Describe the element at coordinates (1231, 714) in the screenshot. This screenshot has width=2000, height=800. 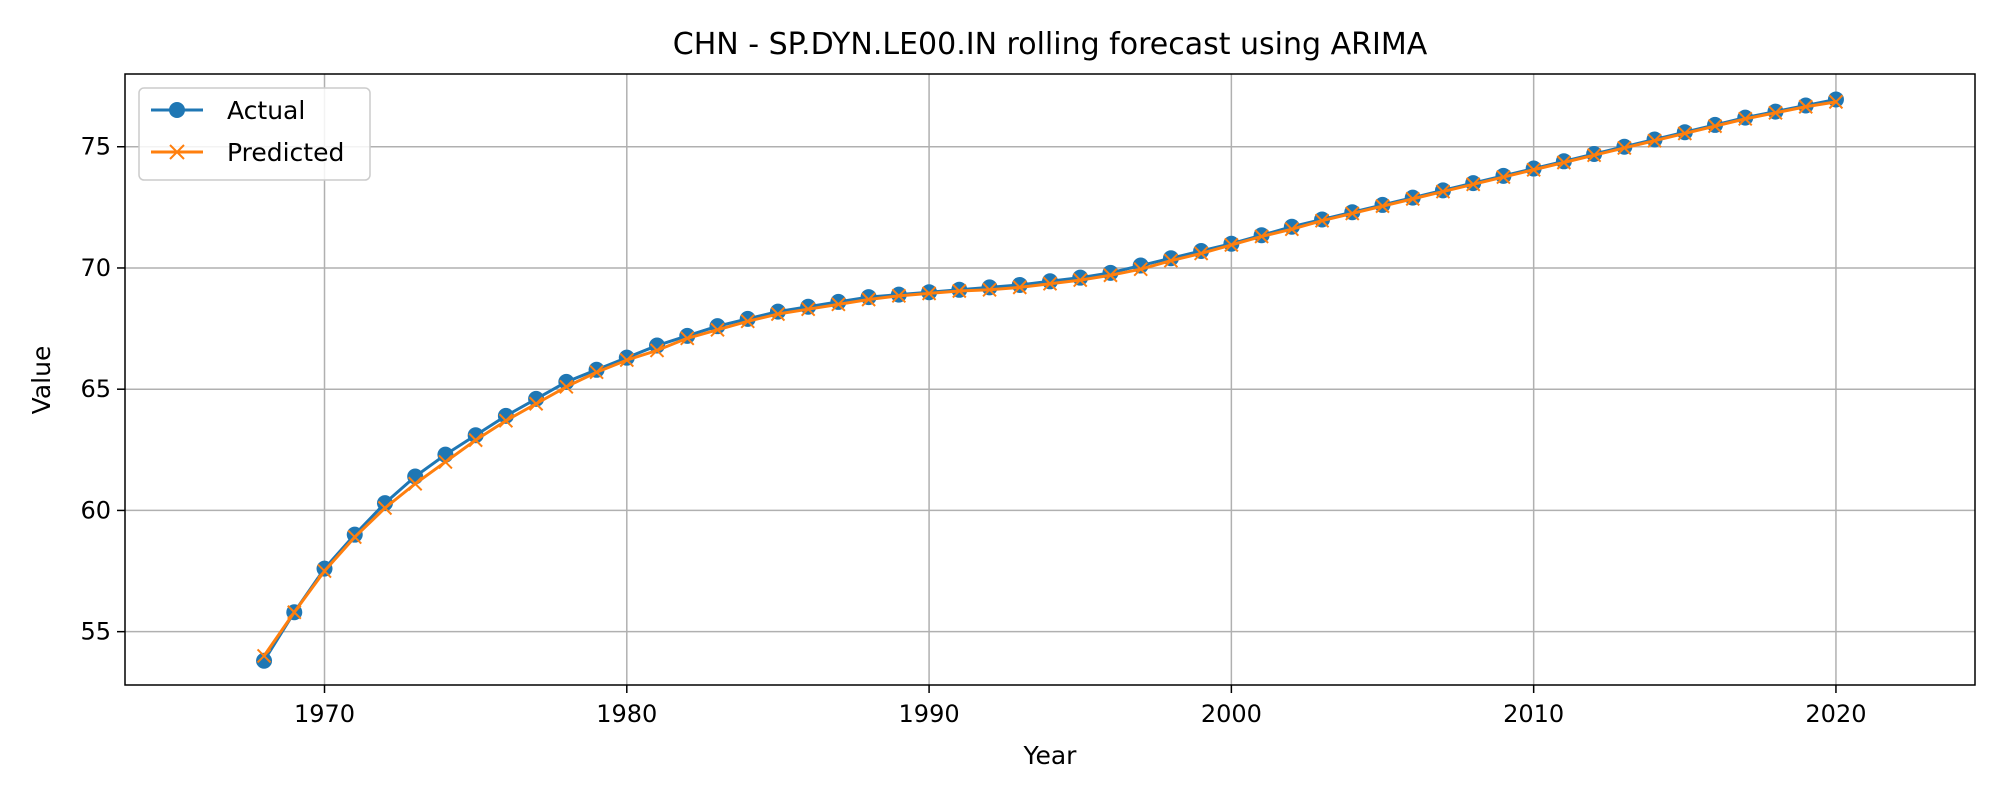
I see `x-tick-label: 2000` at that location.